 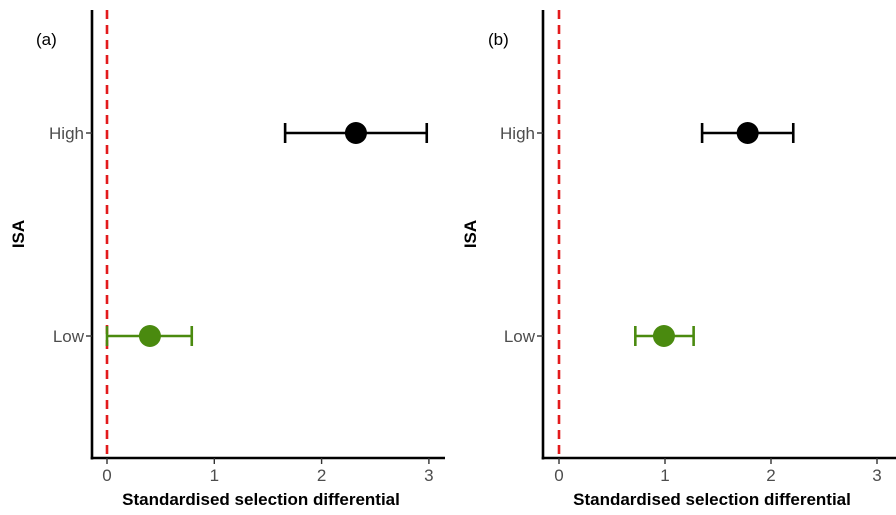 I want to click on panel-label: (a), so click(x=46, y=39).